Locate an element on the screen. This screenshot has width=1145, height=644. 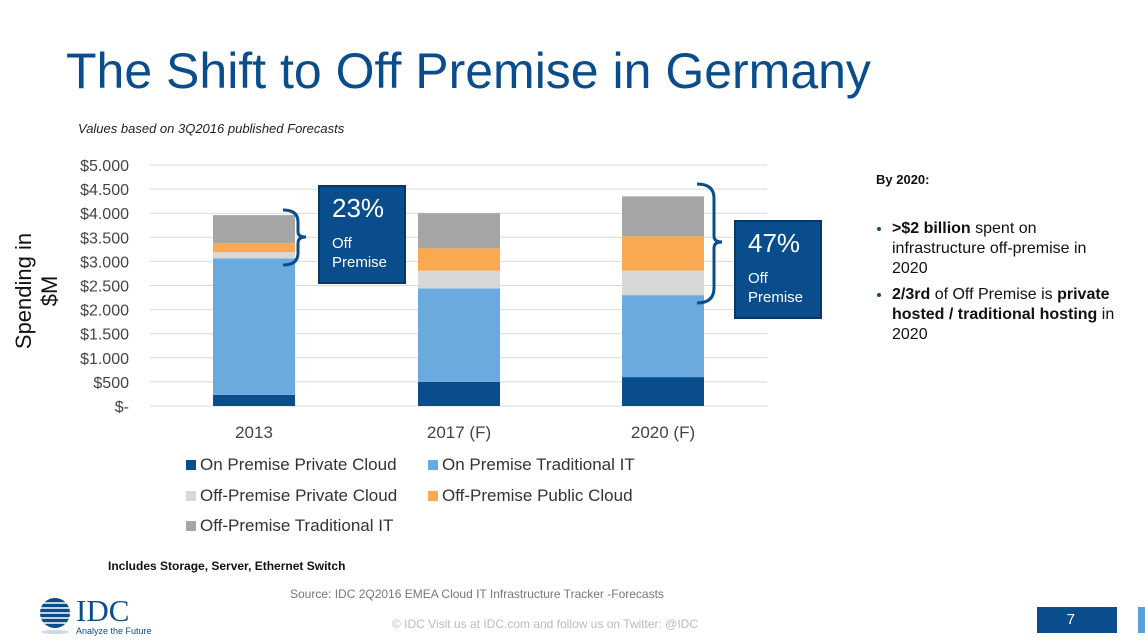
y-tick-label: $1.000 is located at coordinates (104, 359).